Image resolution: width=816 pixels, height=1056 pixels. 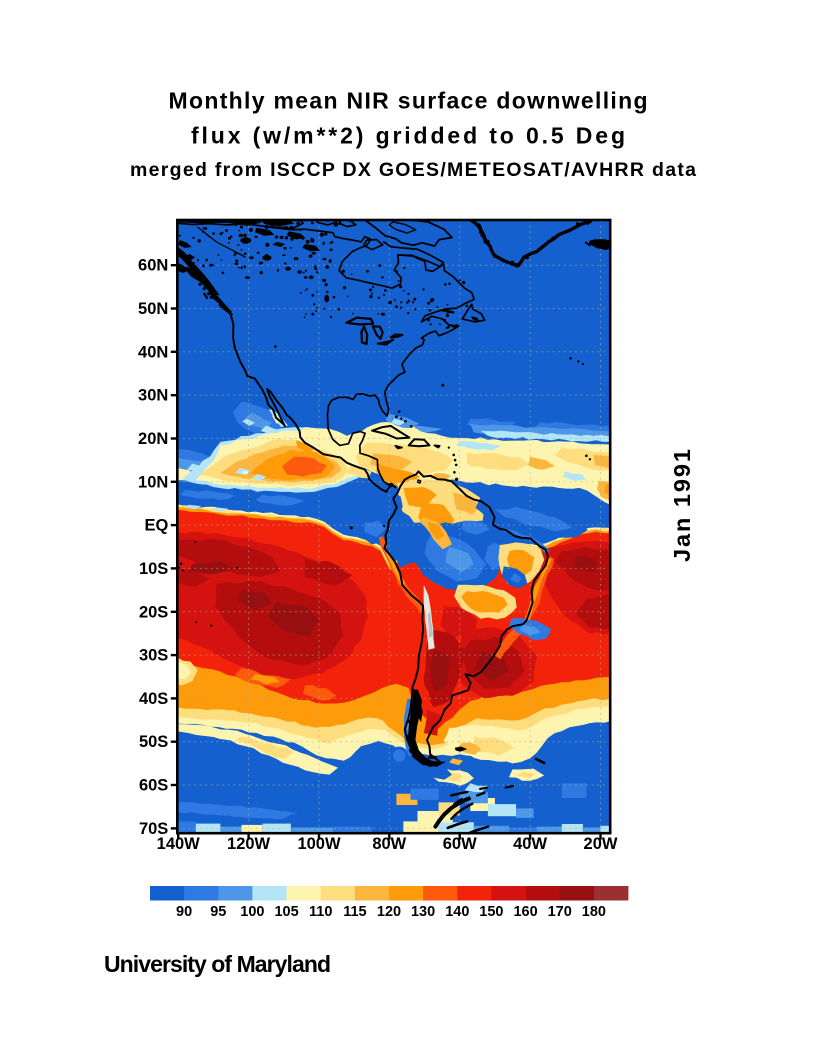 What do you see at coordinates (530, 844) in the screenshot?
I see `svg-text: 40W` at bounding box center [530, 844].